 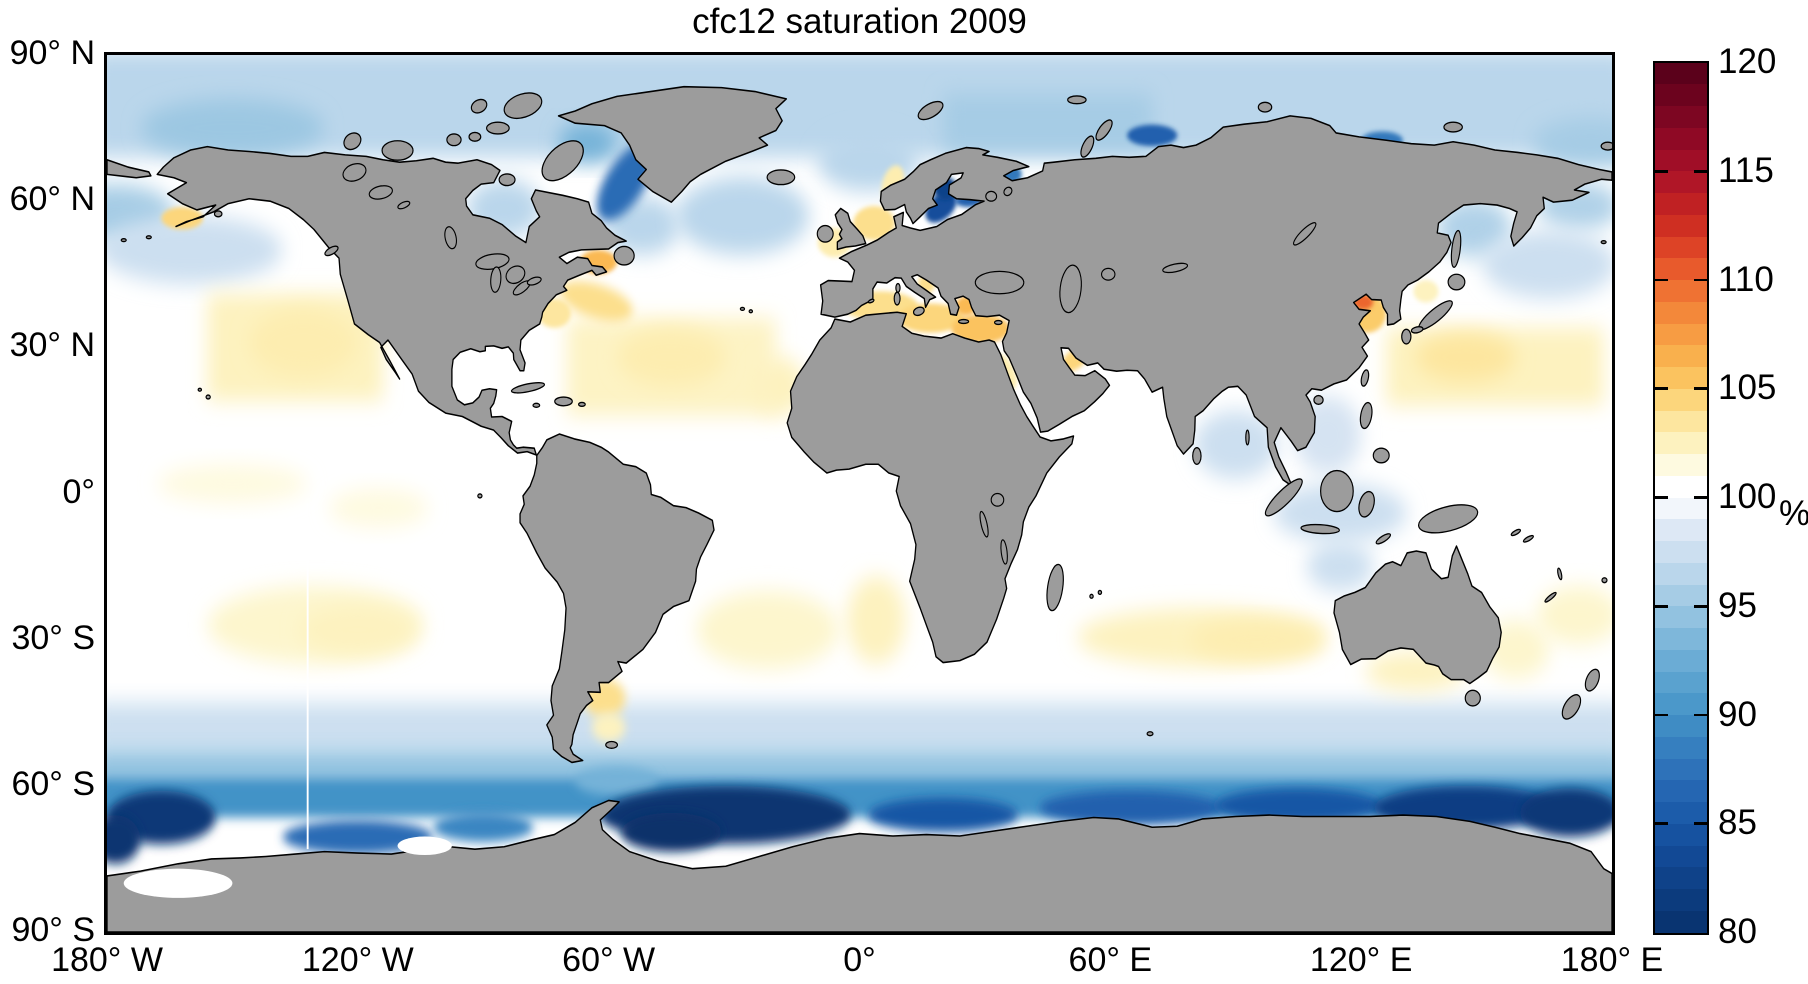 I want to click on island-prince-of-wales, so click(x=453, y=139).